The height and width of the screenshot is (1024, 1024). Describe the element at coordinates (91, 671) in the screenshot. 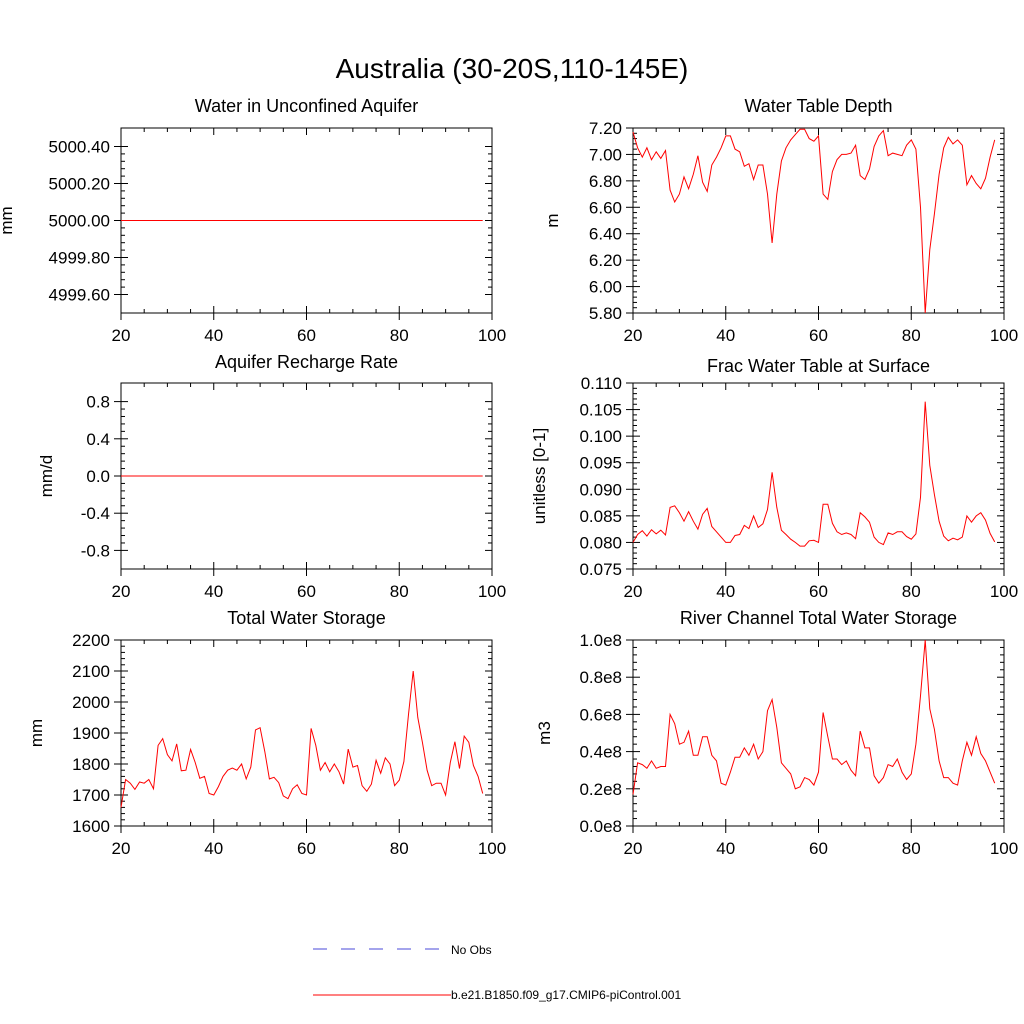

I see `y-tick-label: 2100` at that location.